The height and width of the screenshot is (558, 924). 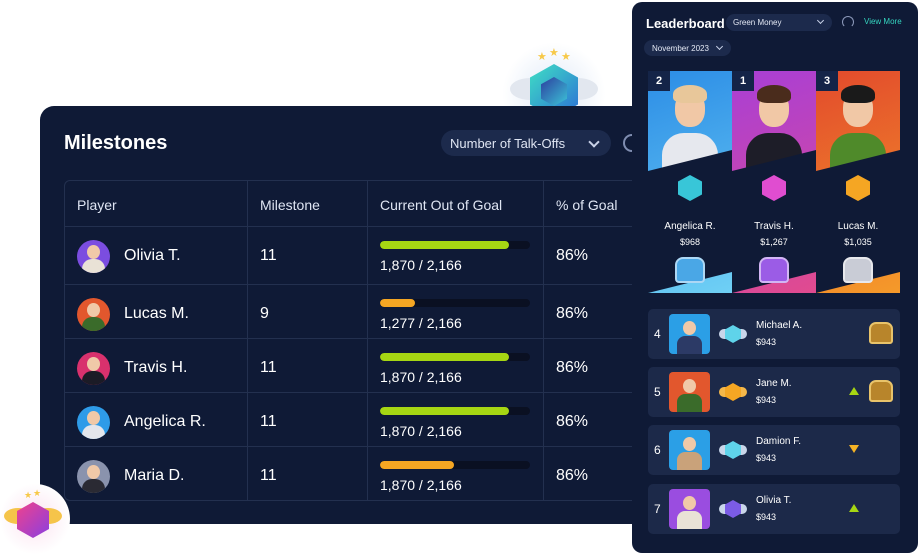 I want to click on table-row: Maria D. 11 1,870 / 2,166 86%, so click(x=357, y=473).